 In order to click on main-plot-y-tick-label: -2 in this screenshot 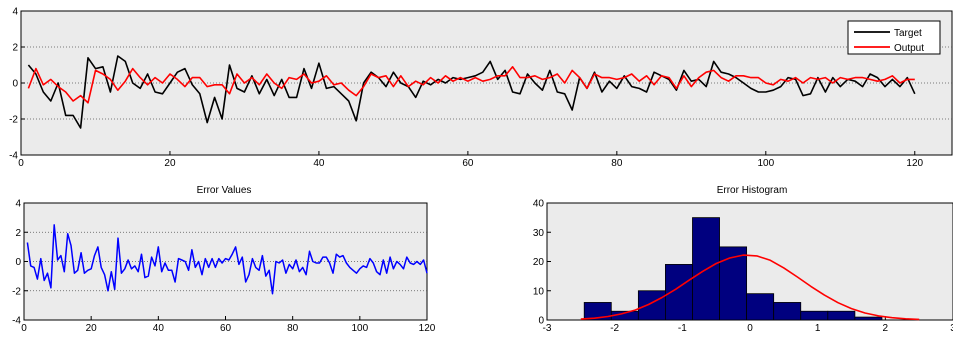, I will do `click(13, 120)`.